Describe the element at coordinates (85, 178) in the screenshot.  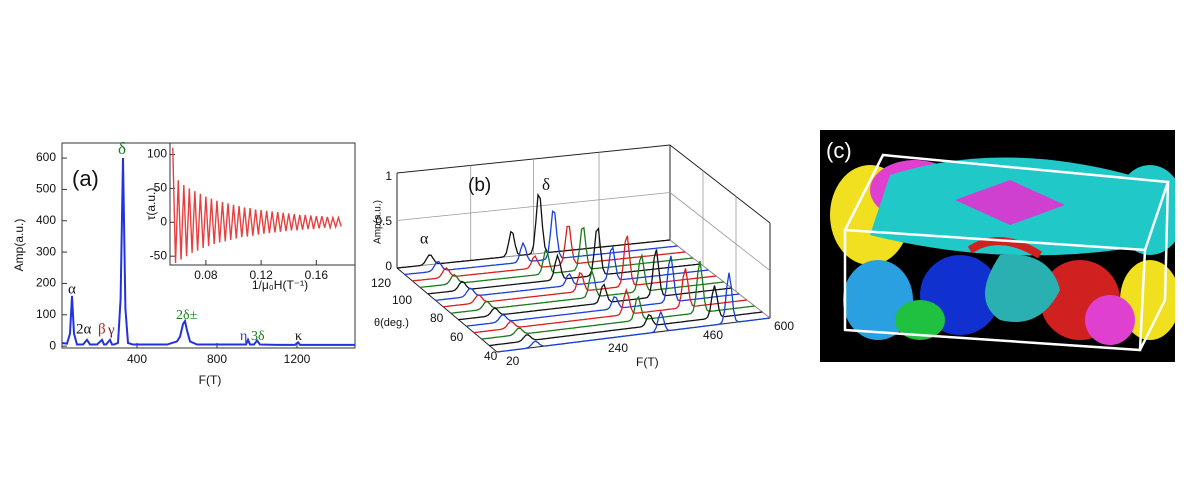
I see `panel-label: (a)` at that location.